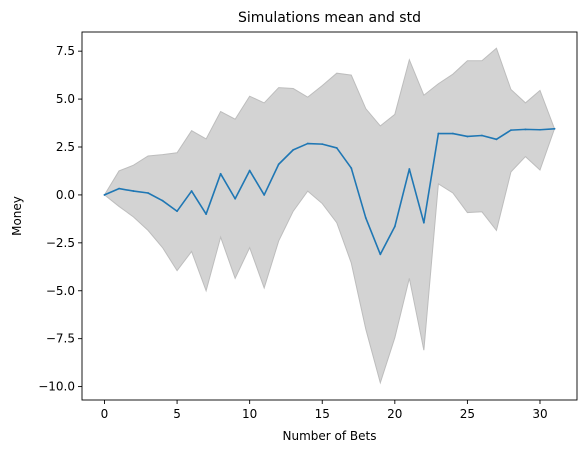 Image resolution: width=587 pixels, height=453 pixels. What do you see at coordinates (65, 51) in the screenshot?
I see `y-tick-label-7: 7.5` at bounding box center [65, 51].